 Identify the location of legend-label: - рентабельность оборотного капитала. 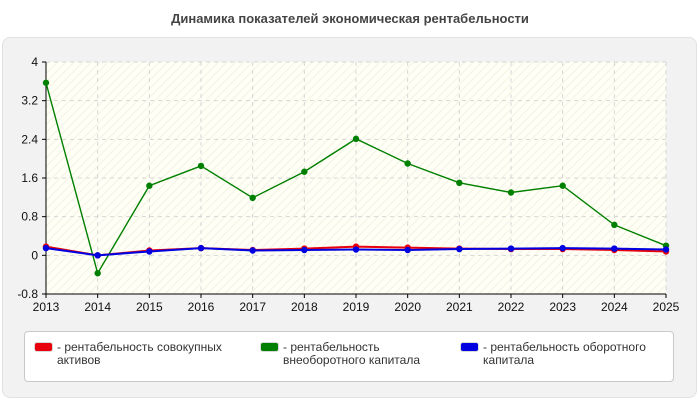
(575, 354).